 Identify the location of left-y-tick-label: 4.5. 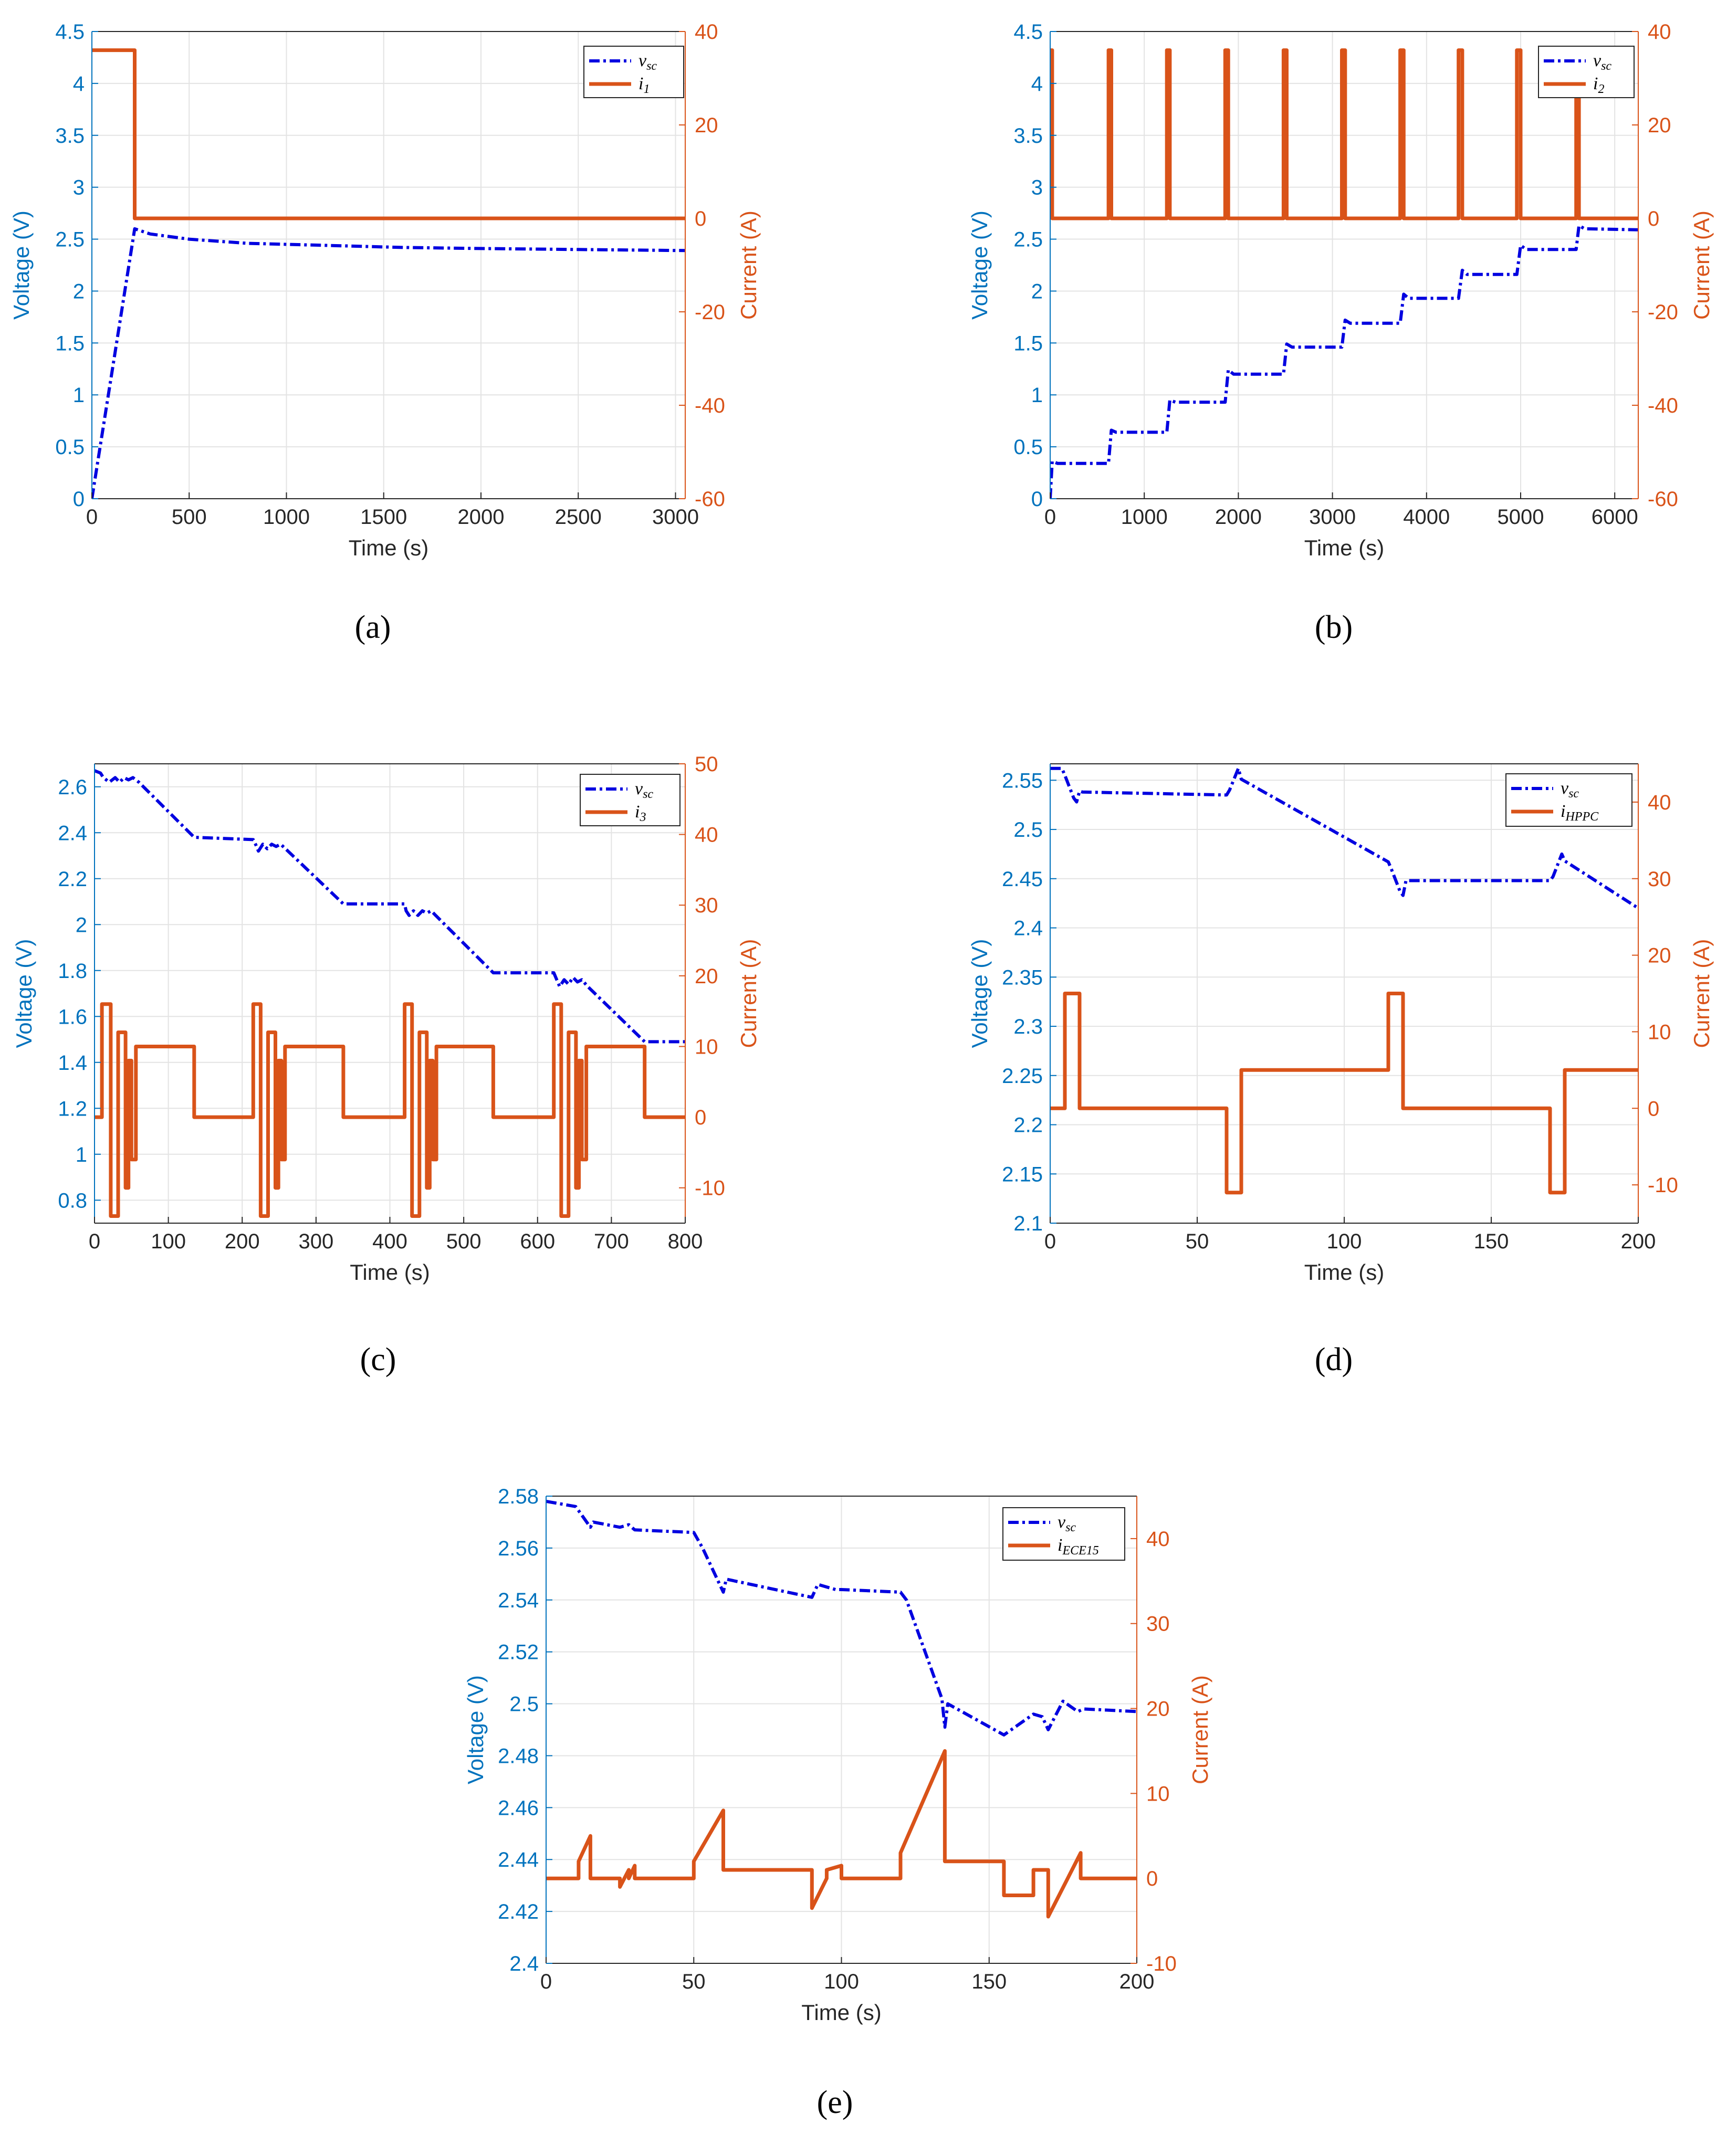
(1028, 32).